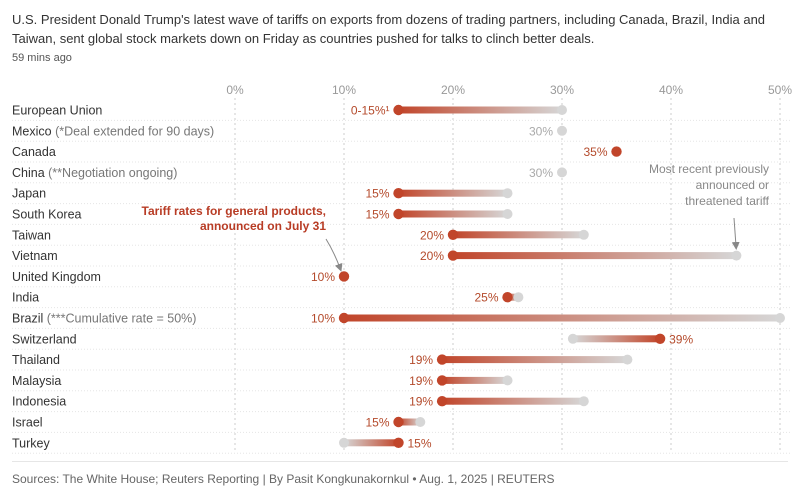 Image resolution: width=800 pixels, height=502 pixels. I want to click on country-name: United Kingdom, so click(56, 277).